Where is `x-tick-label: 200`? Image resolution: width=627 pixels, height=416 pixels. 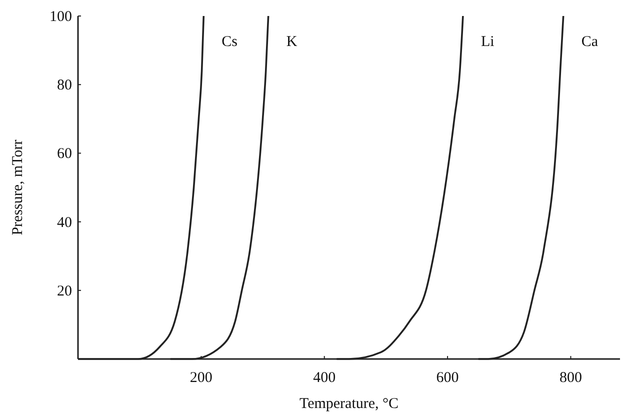
x-tick-label: 200 is located at coordinates (201, 378).